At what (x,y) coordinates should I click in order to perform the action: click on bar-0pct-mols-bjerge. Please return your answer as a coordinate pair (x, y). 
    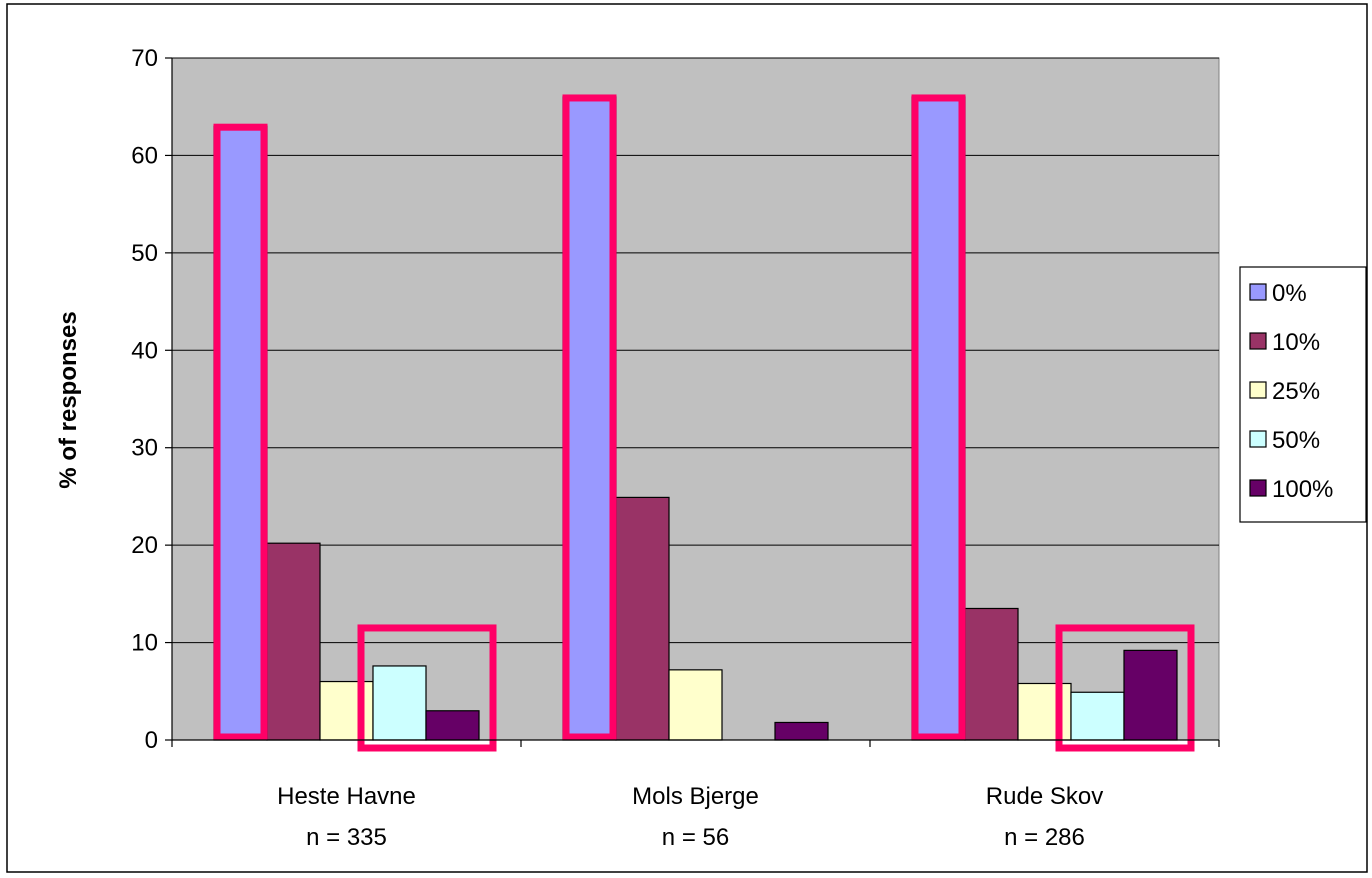
    Looking at the image, I should click on (589, 418).